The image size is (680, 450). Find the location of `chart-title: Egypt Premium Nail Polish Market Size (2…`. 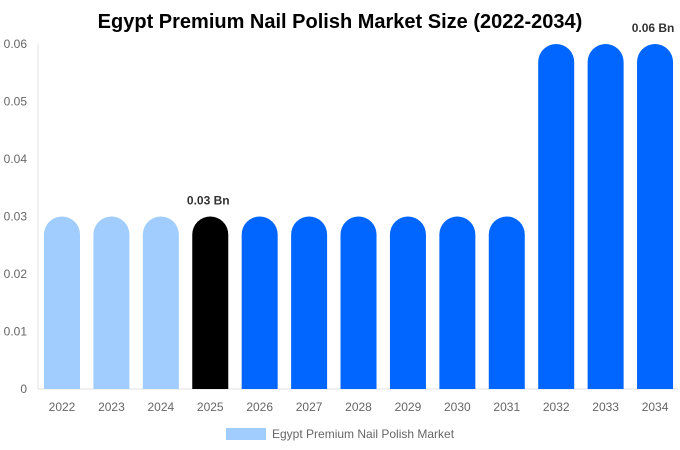

chart-title: Egypt Premium Nail Polish Market Size (2… is located at coordinates (340, 22).